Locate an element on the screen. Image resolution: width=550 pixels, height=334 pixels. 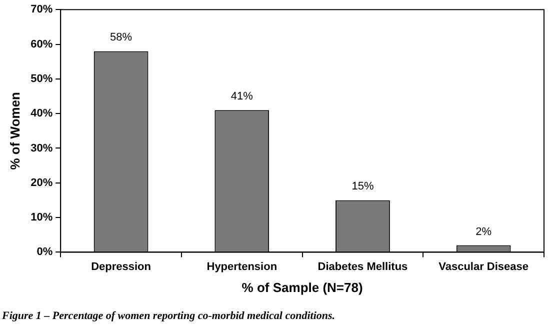
y-tick-label: 60% is located at coordinates (41, 44).